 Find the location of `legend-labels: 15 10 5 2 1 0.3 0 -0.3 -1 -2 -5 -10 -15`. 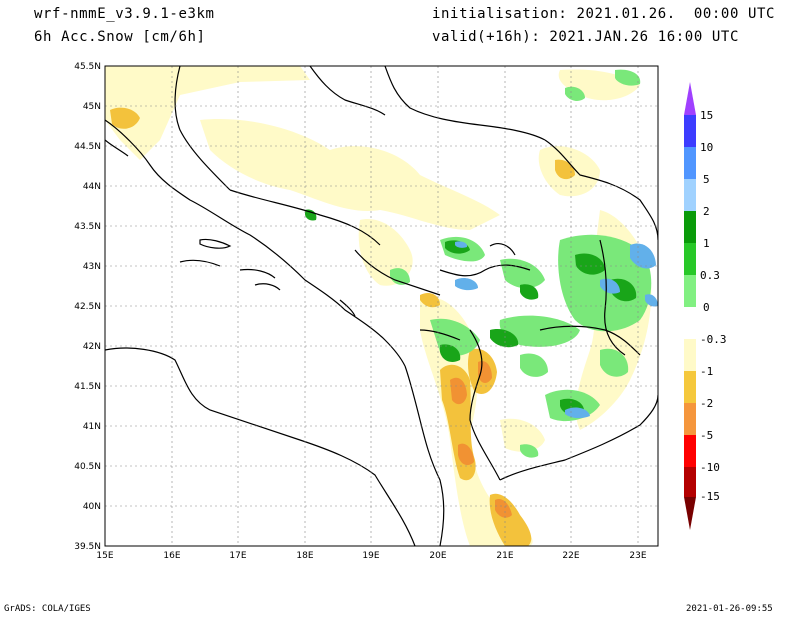

legend-labels: 15 10 5 2 1 0.3 0 -0.3 -1 -2 -5 -10 -15 is located at coordinates (713, 306).